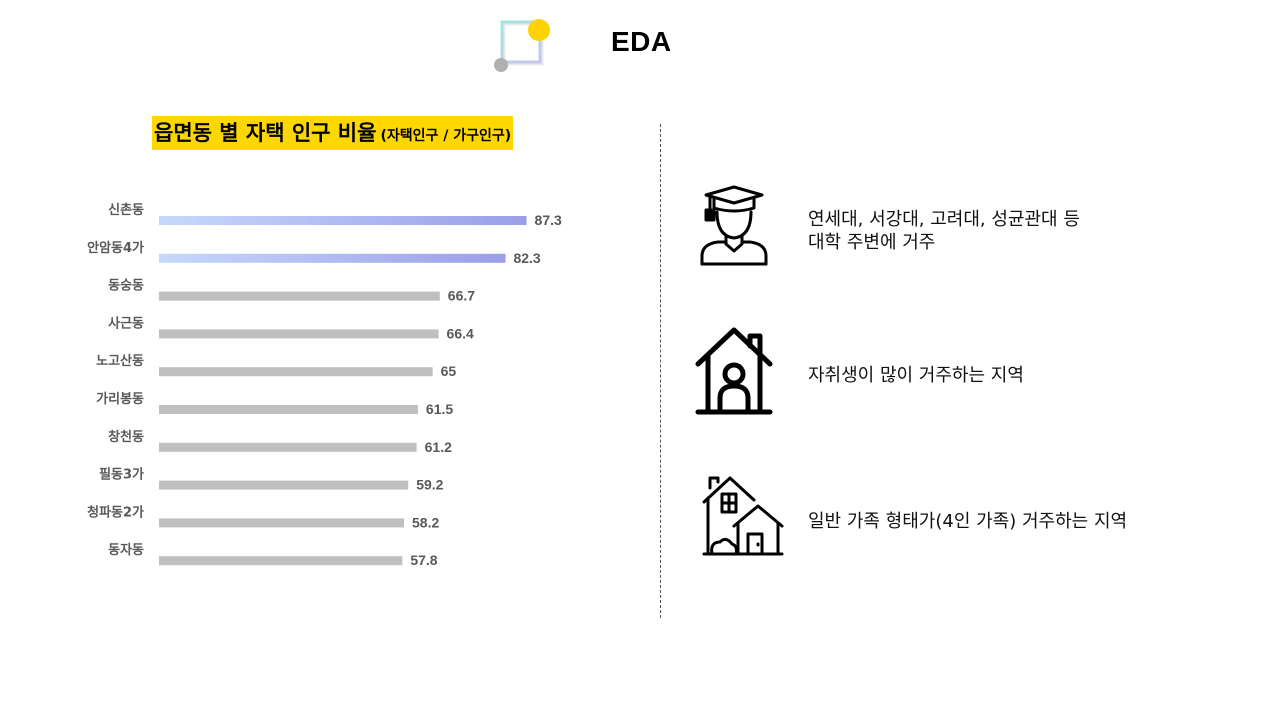 The image size is (1280, 720). What do you see at coordinates (660, 371) in the screenshot?
I see `divider` at bounding box center [660, 371].